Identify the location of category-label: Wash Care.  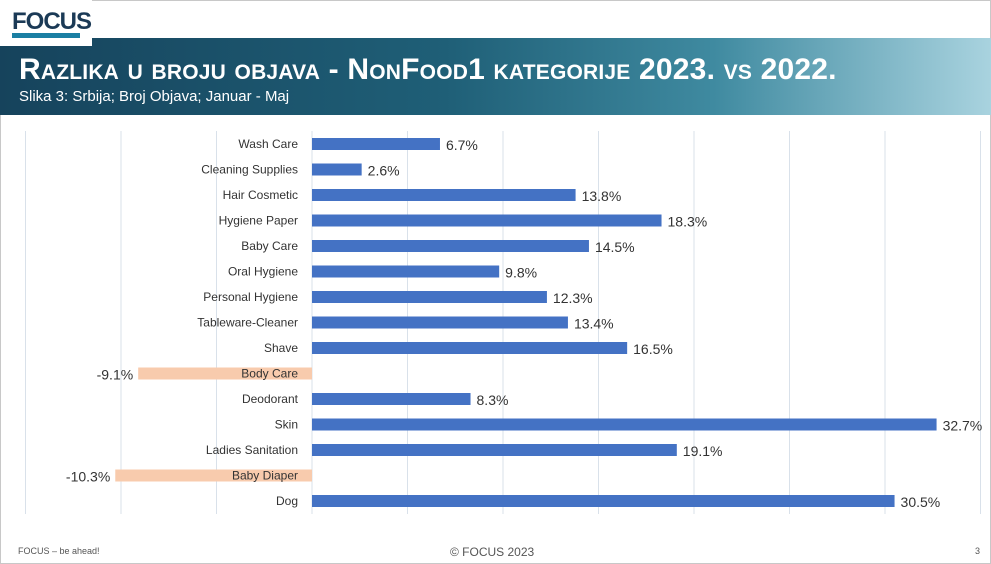
(268, 144).